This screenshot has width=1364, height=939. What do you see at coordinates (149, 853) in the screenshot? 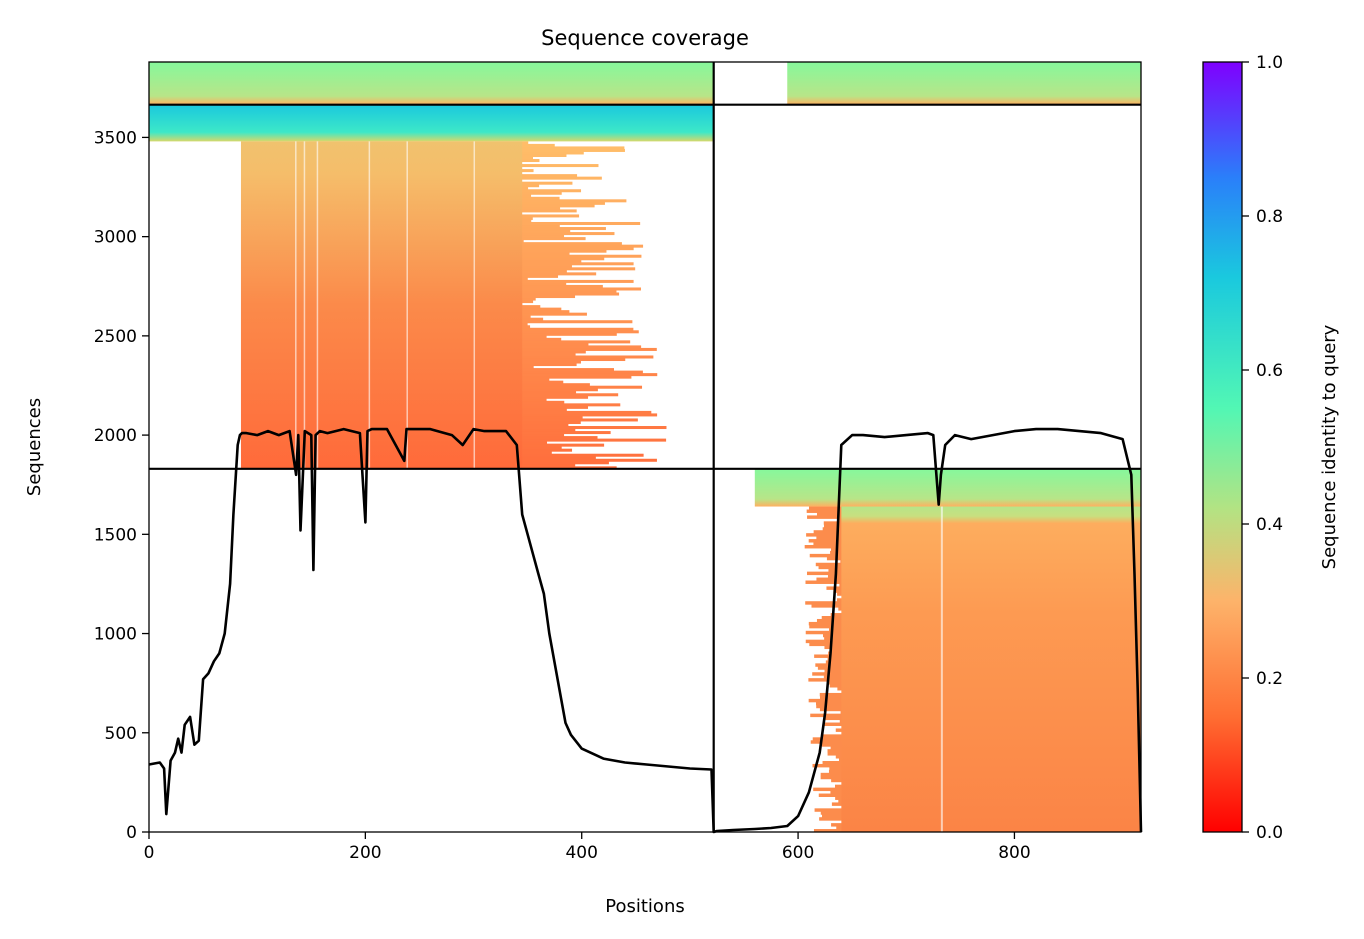
I see `x-tick-label: 0` at bounding box center [149, 853].